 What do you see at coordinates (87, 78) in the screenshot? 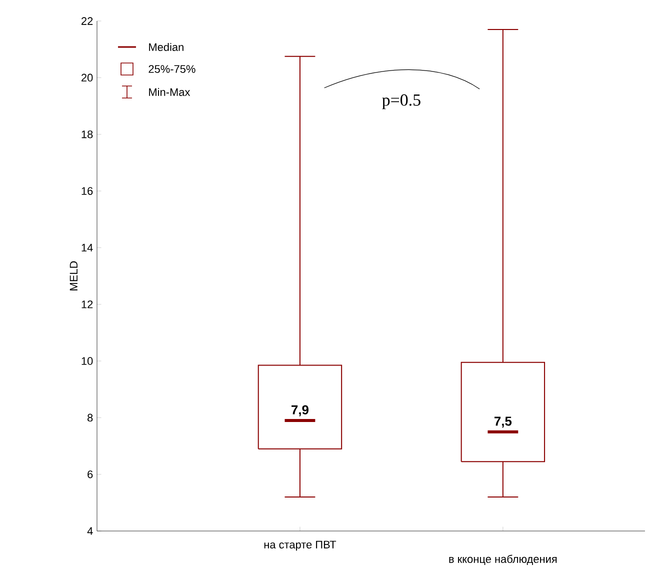
I see `y-tick-label: 20` at bounding box center [87, 78].